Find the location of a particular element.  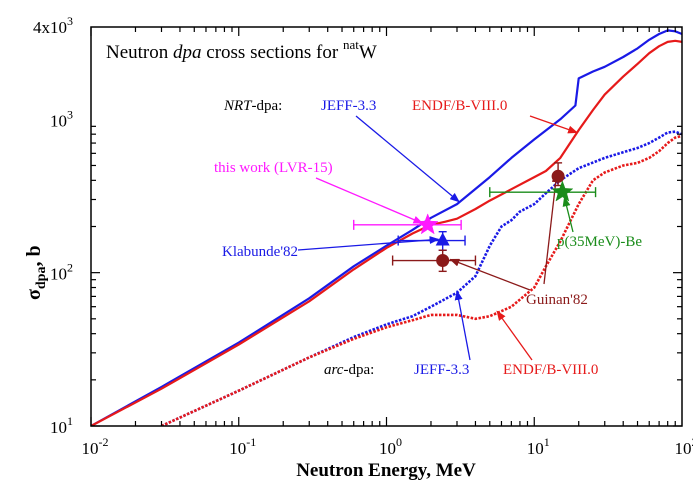

chart-title: Neutron dpa cross sections for natW is located at coordinates (241, 50).